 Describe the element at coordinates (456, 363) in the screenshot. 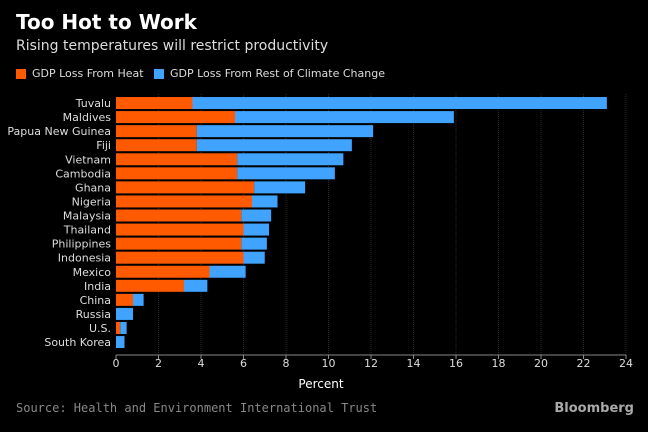

I see `x-tick-label: 16` at that location.